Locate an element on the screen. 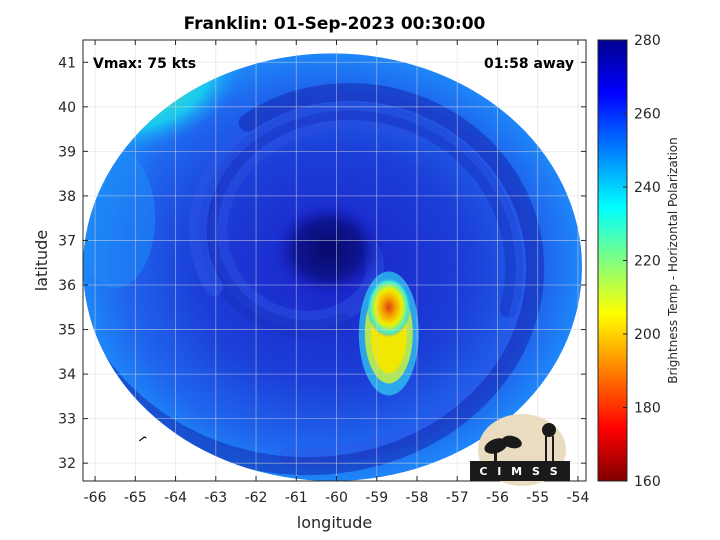 The height and width of the screenshot is (540, 720). time-away-annotation: 01:58 away is located at coordinates (529, 64).